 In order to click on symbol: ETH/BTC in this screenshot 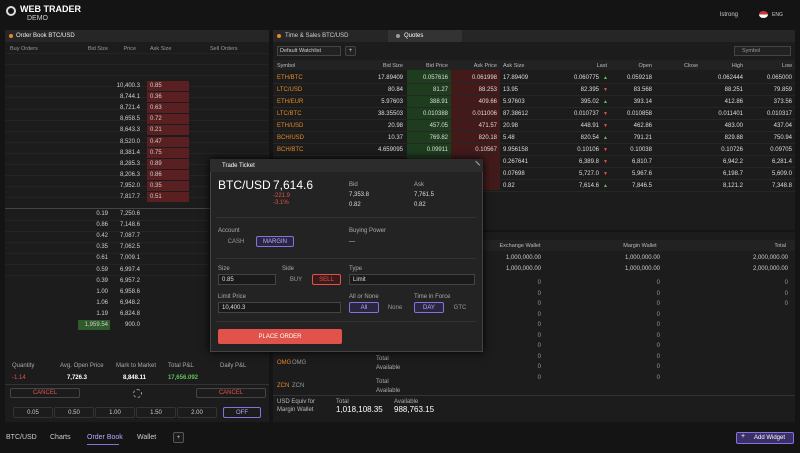, I will do `click(290, 78)`.